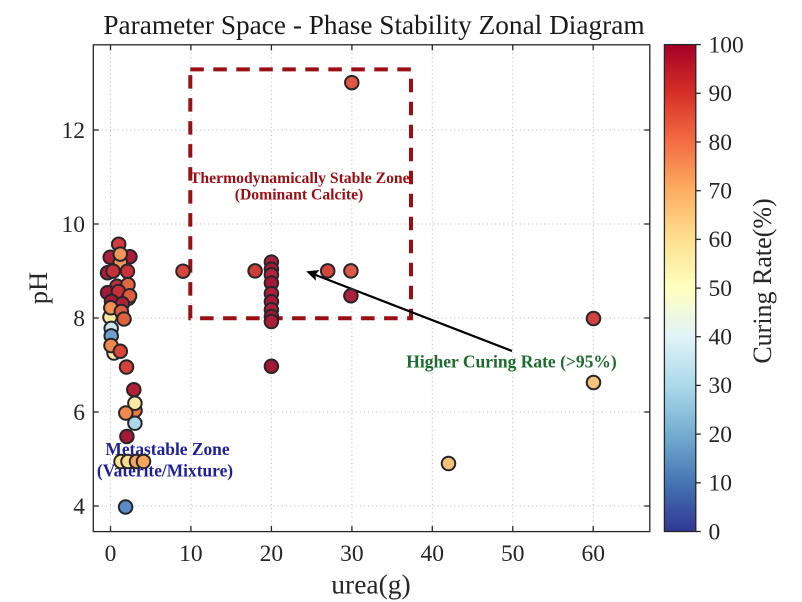 The width and height of the screenshot is (802, 602). What do you see at coordinates (370, 584) in the screenshot?
I see `svg-text: urea(g)` at bounding box center [370, 584].